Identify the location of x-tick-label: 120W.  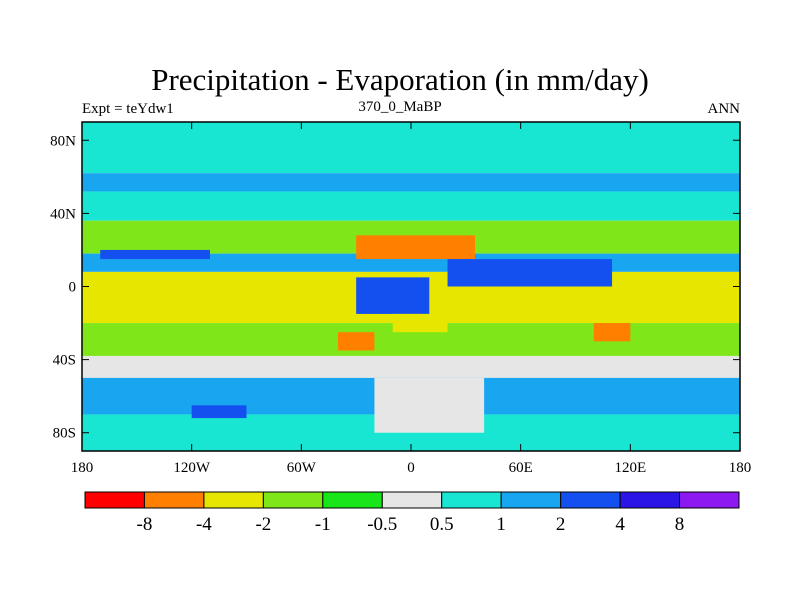
(192, 468).